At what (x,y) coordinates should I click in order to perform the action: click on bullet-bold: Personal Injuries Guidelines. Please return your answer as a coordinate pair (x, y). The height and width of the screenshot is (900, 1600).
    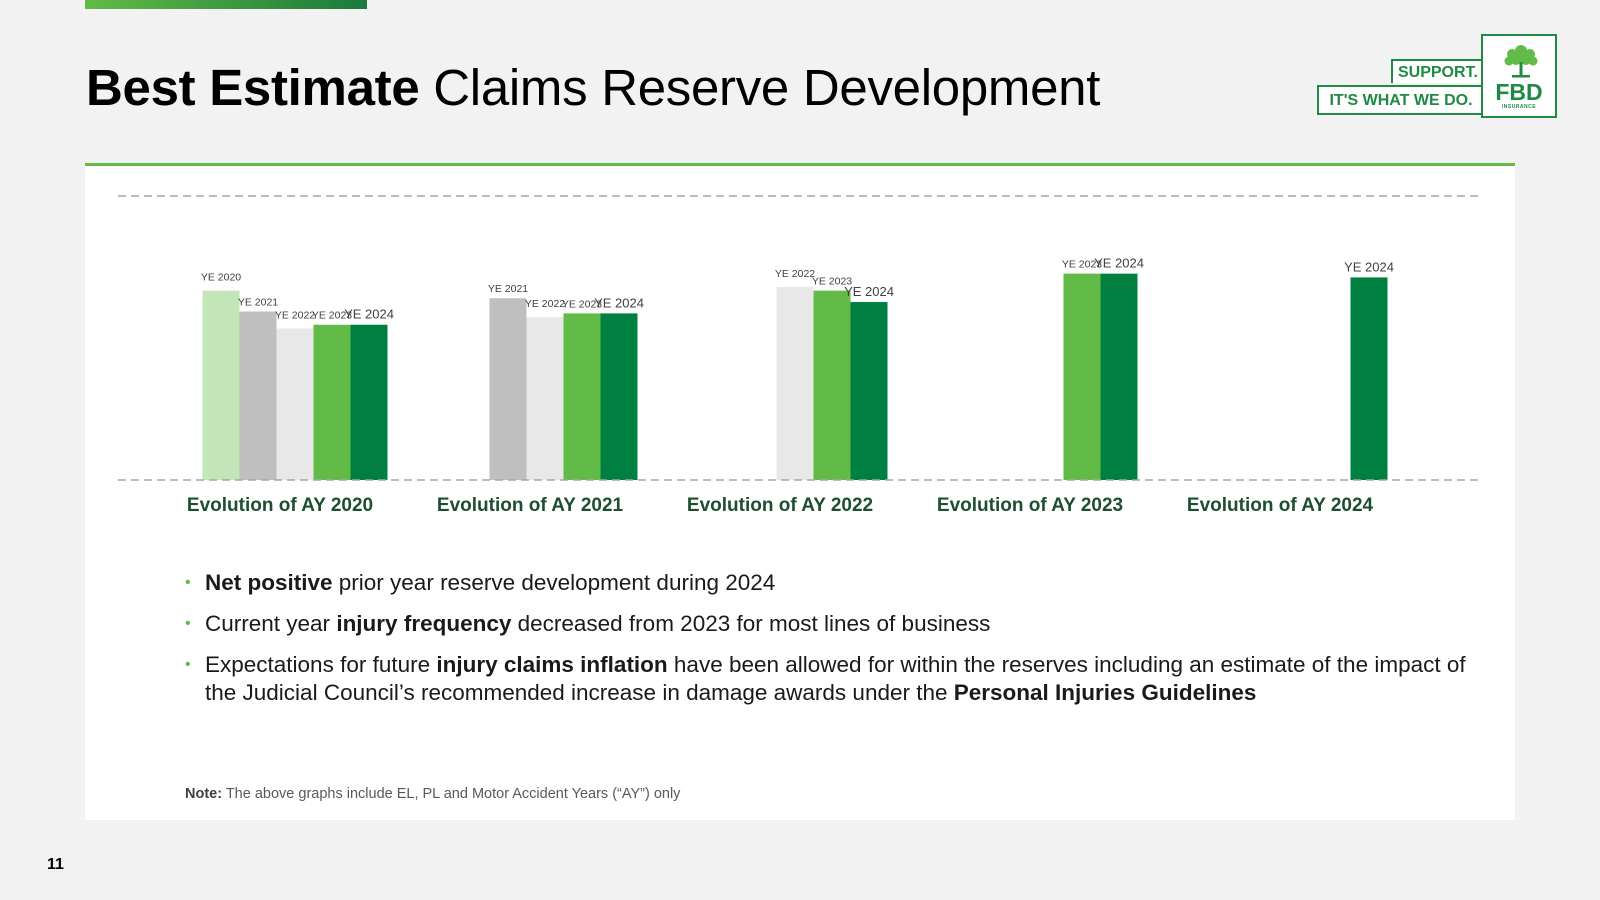
    Looking at the image, I should click on (1105, 692).